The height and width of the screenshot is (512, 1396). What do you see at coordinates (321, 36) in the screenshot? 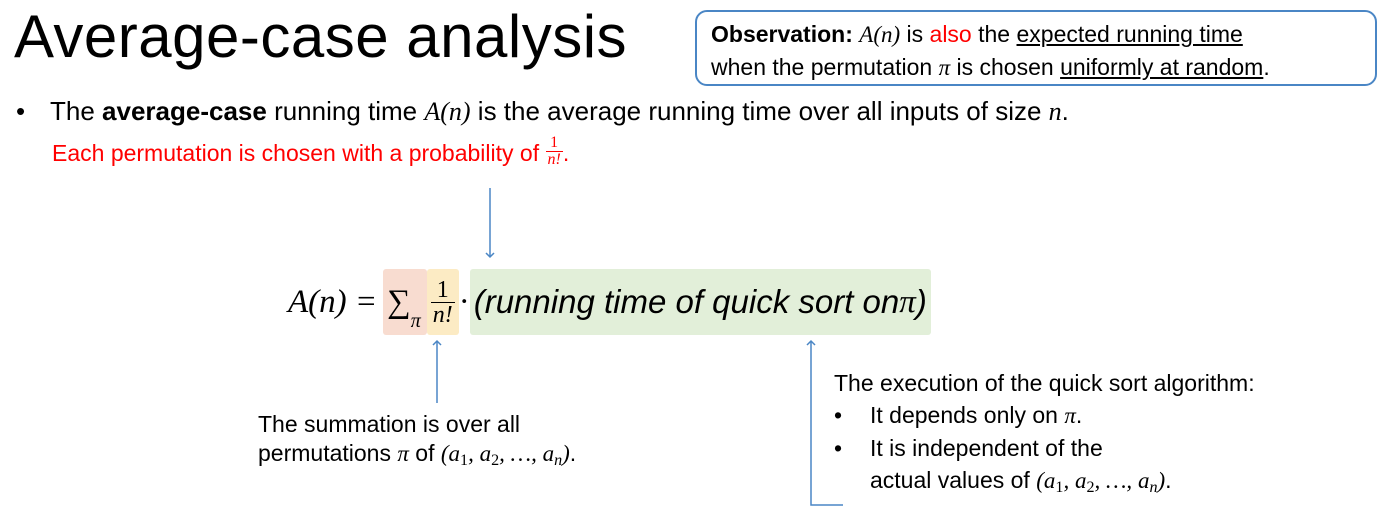
I see `page-title: Average-case analysis` at bounding box center [321, 36].